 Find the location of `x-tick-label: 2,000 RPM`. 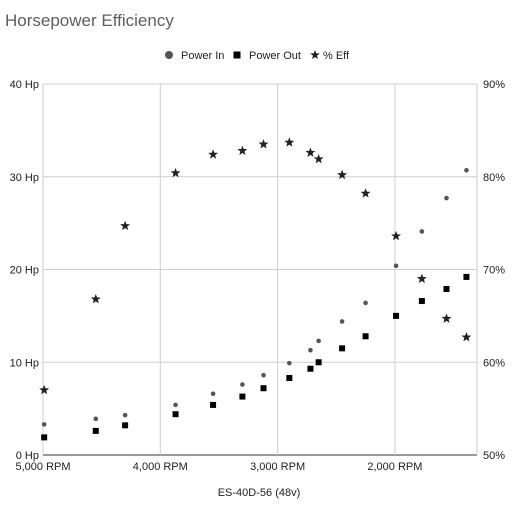

x-tick-label: 2,000 RPM is located at coordinates (394, 467).